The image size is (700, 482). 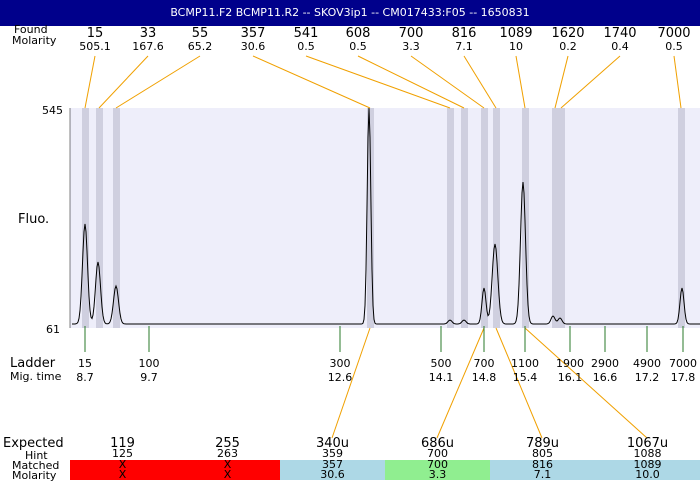 I want to click on found-peak-size: 7000, so click(x=674, y=33).